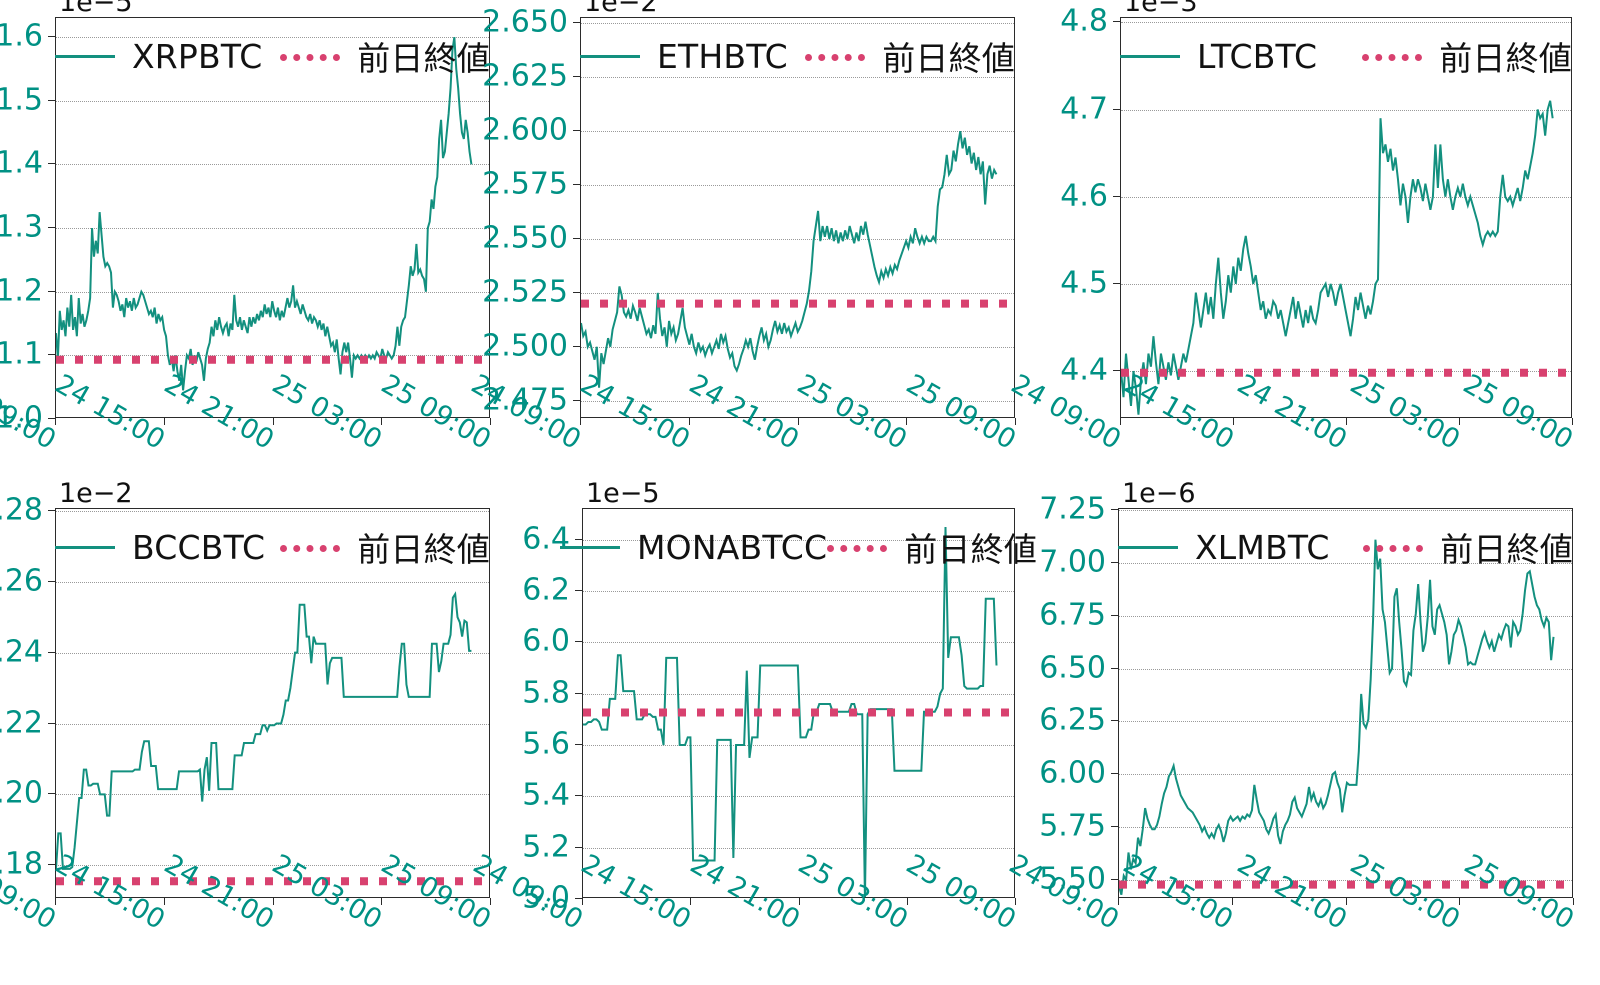  I want to click on x-tick-label: 24 15:00, so click(634, 412).